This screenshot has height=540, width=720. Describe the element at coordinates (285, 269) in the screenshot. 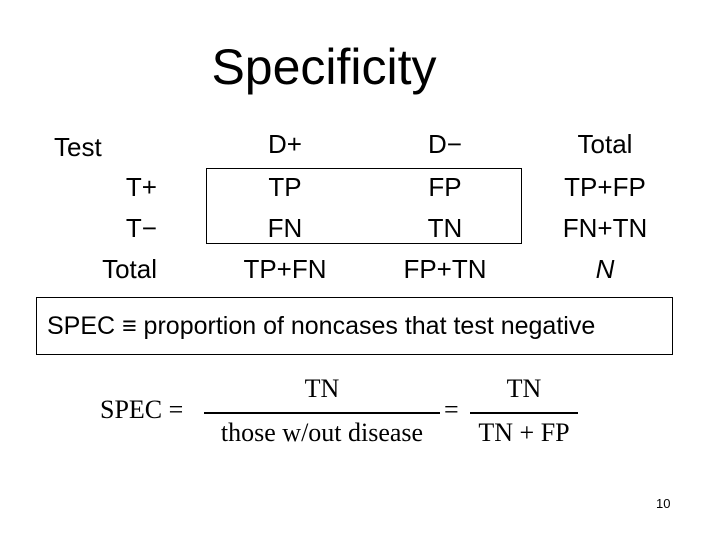

I see `cell-tp-plus-fn: TP+FN` at that location.